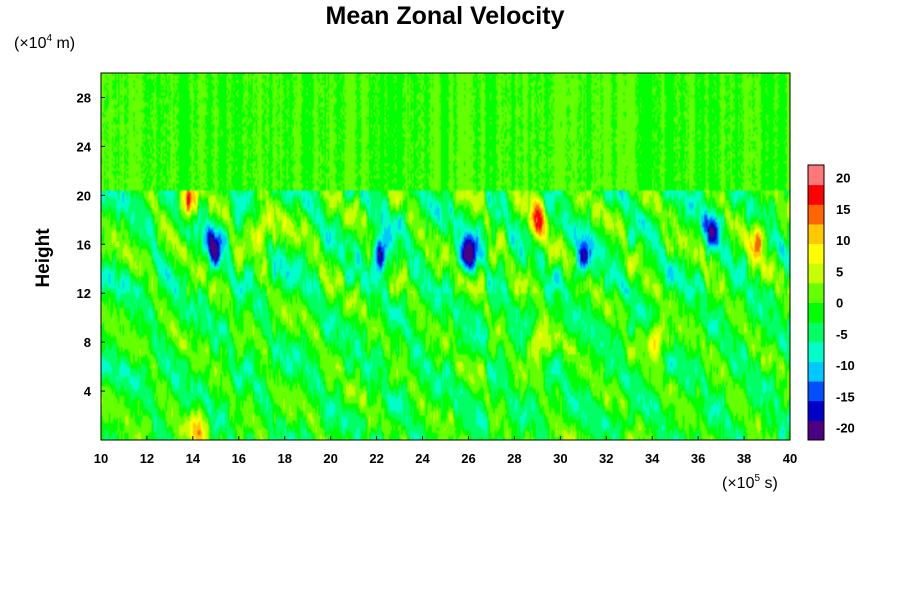 This screenshot has width=900, height=600. What do you see at coordinates (445, 16) in the screenshot?
I see `chart-title: Mean Zonal Velocity` at bounding box center [445, 16].